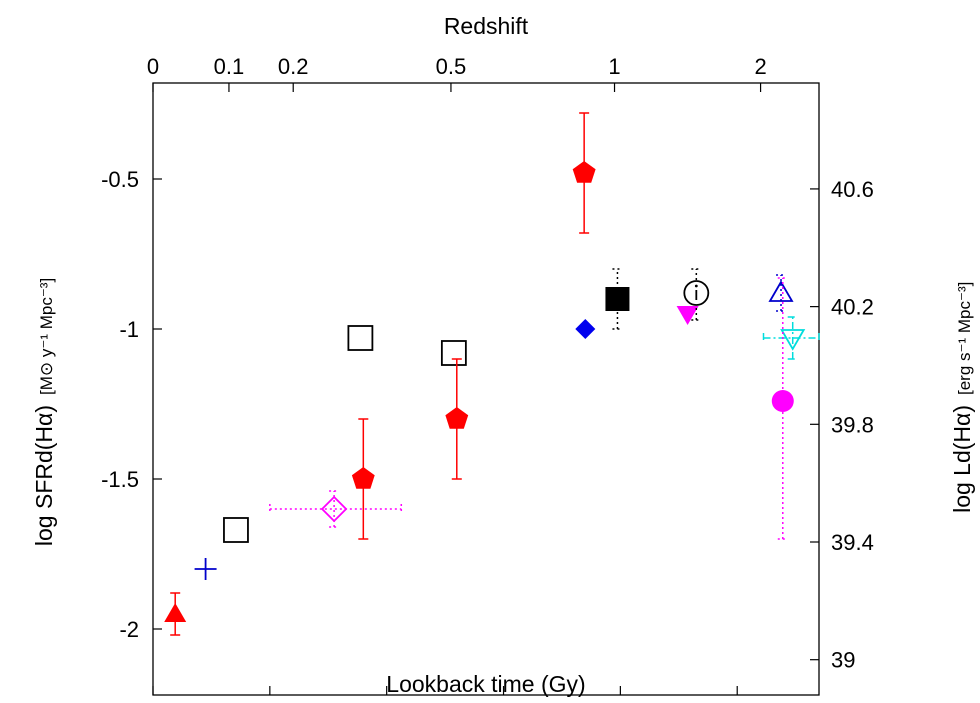 Image resolution: width=980 pixels, height=703 pixels. I want to click on y2-tick-label: 39.8, so click(852, 424).